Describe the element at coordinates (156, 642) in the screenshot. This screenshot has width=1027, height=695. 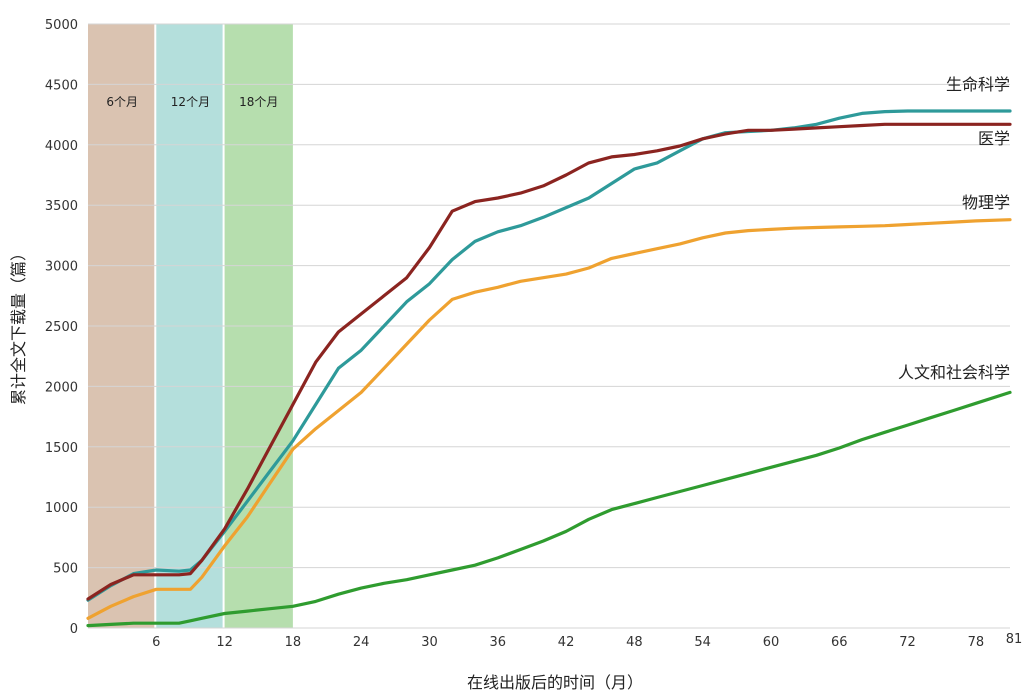
I see `x-tick-label: 6` at that location.